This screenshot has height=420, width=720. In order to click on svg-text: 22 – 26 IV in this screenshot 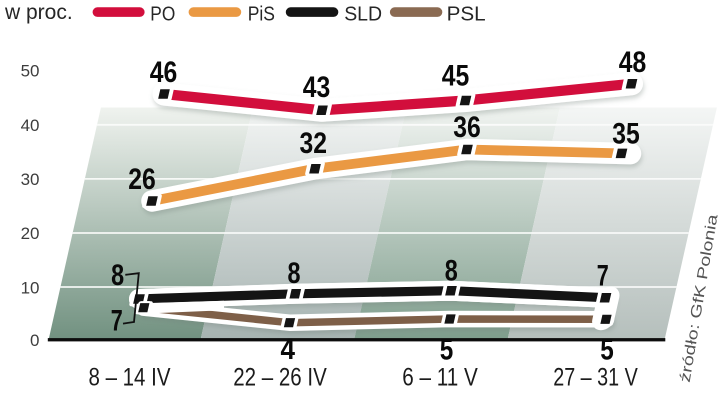, I will do `click(280, 378)`.